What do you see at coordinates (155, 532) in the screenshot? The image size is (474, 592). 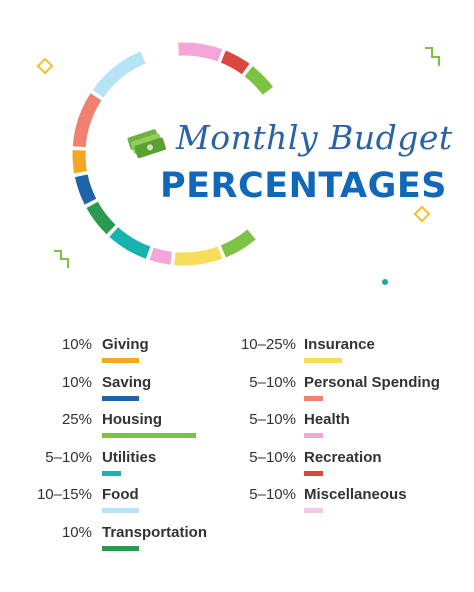 I see `budget-name: Transportation` at bounding box center [155, 532].